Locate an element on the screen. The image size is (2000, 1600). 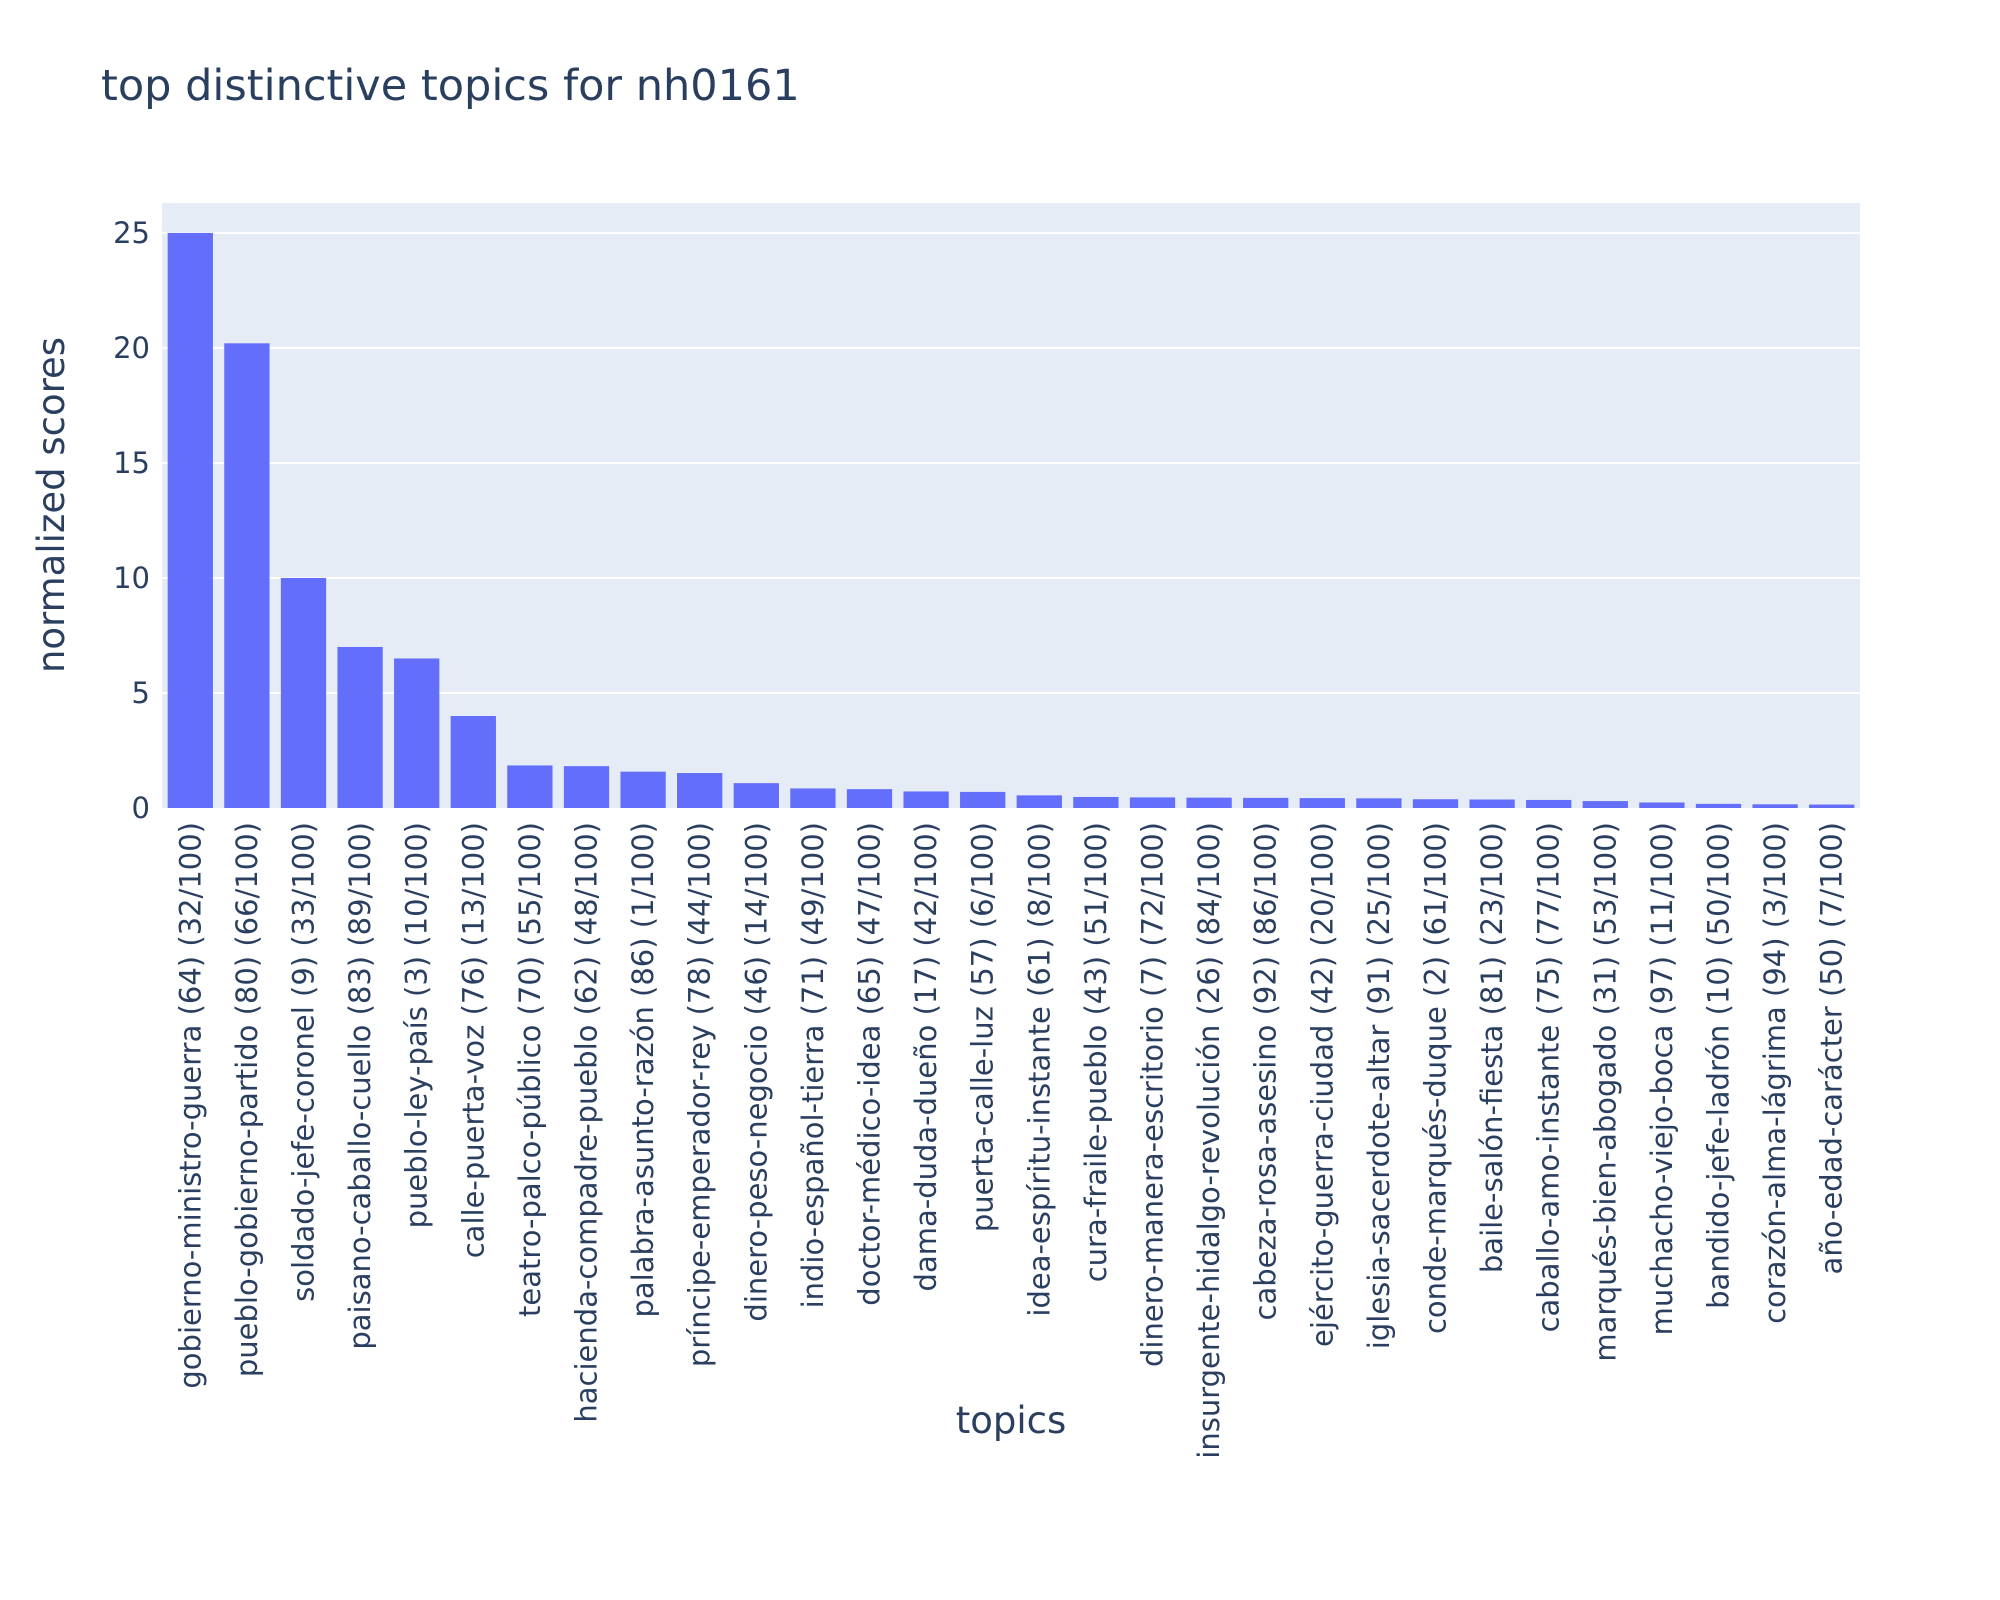
x-tick-label: príncipe-emperador-rey (78) (44/100) is located at coordinates (700, 1094).